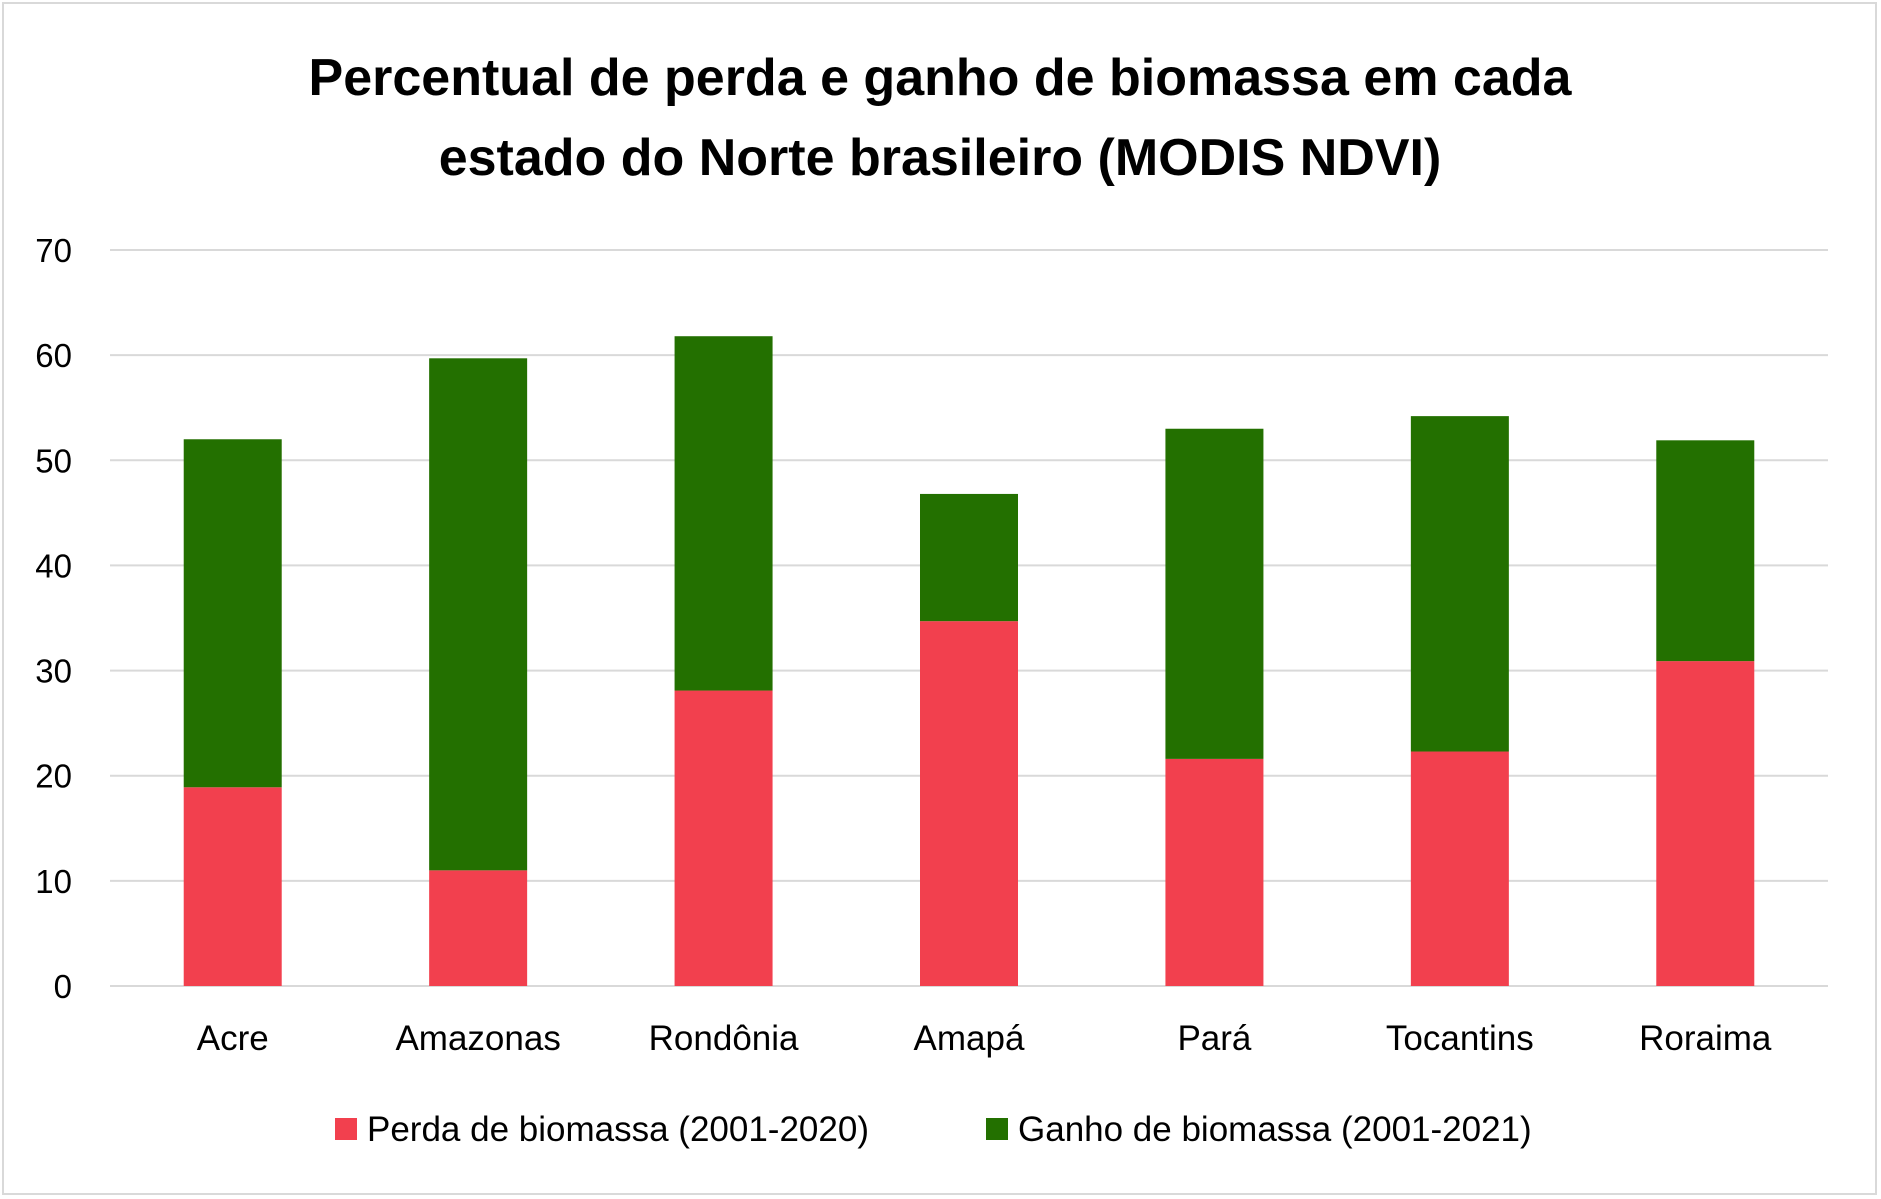  Describe the element at coordinates (53, 460) in the screenshot. I see `y-tick-label: 50` at that location.